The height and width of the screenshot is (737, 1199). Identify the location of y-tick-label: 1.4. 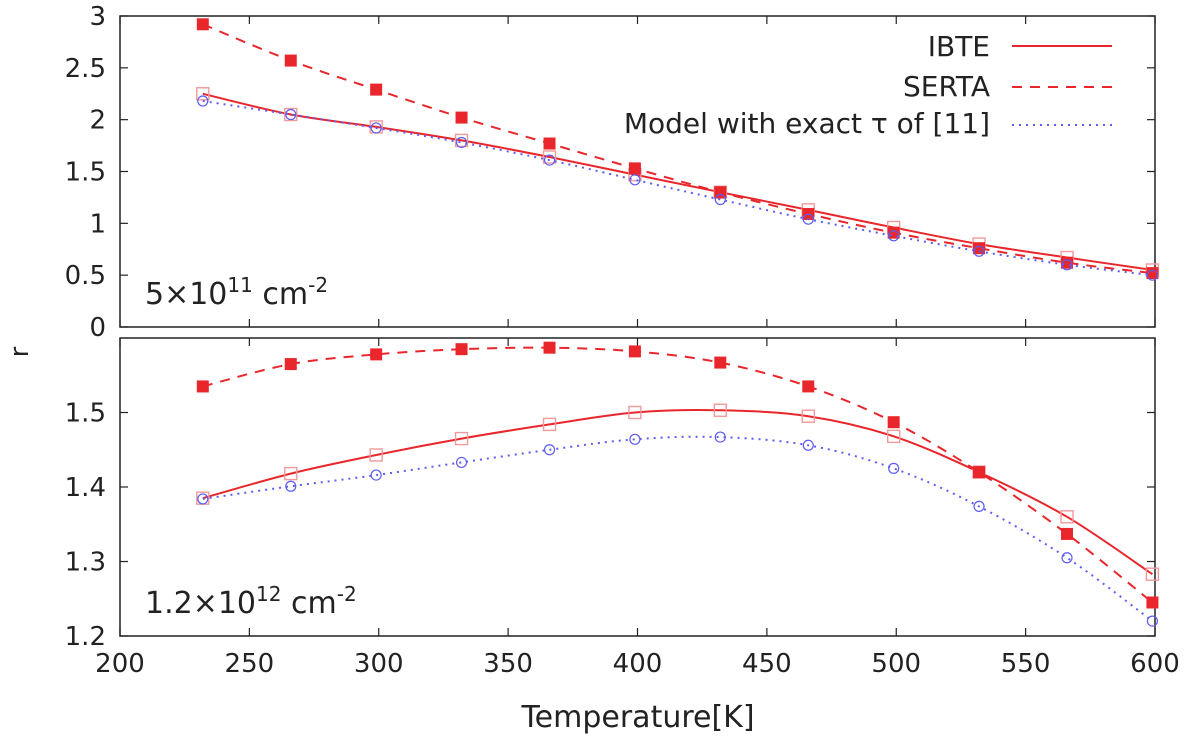
(85, 488).